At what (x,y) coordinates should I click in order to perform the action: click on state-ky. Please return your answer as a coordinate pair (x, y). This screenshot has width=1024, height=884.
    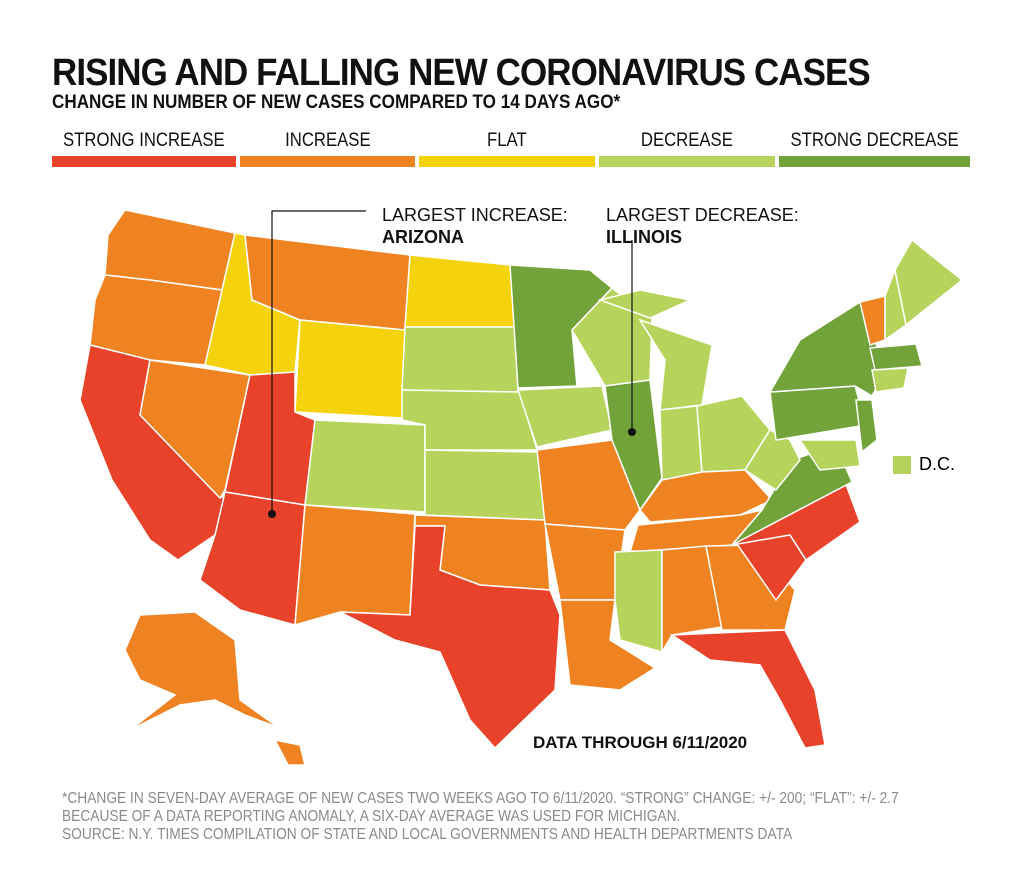
    Looking at the image, I should click on (706, 496).